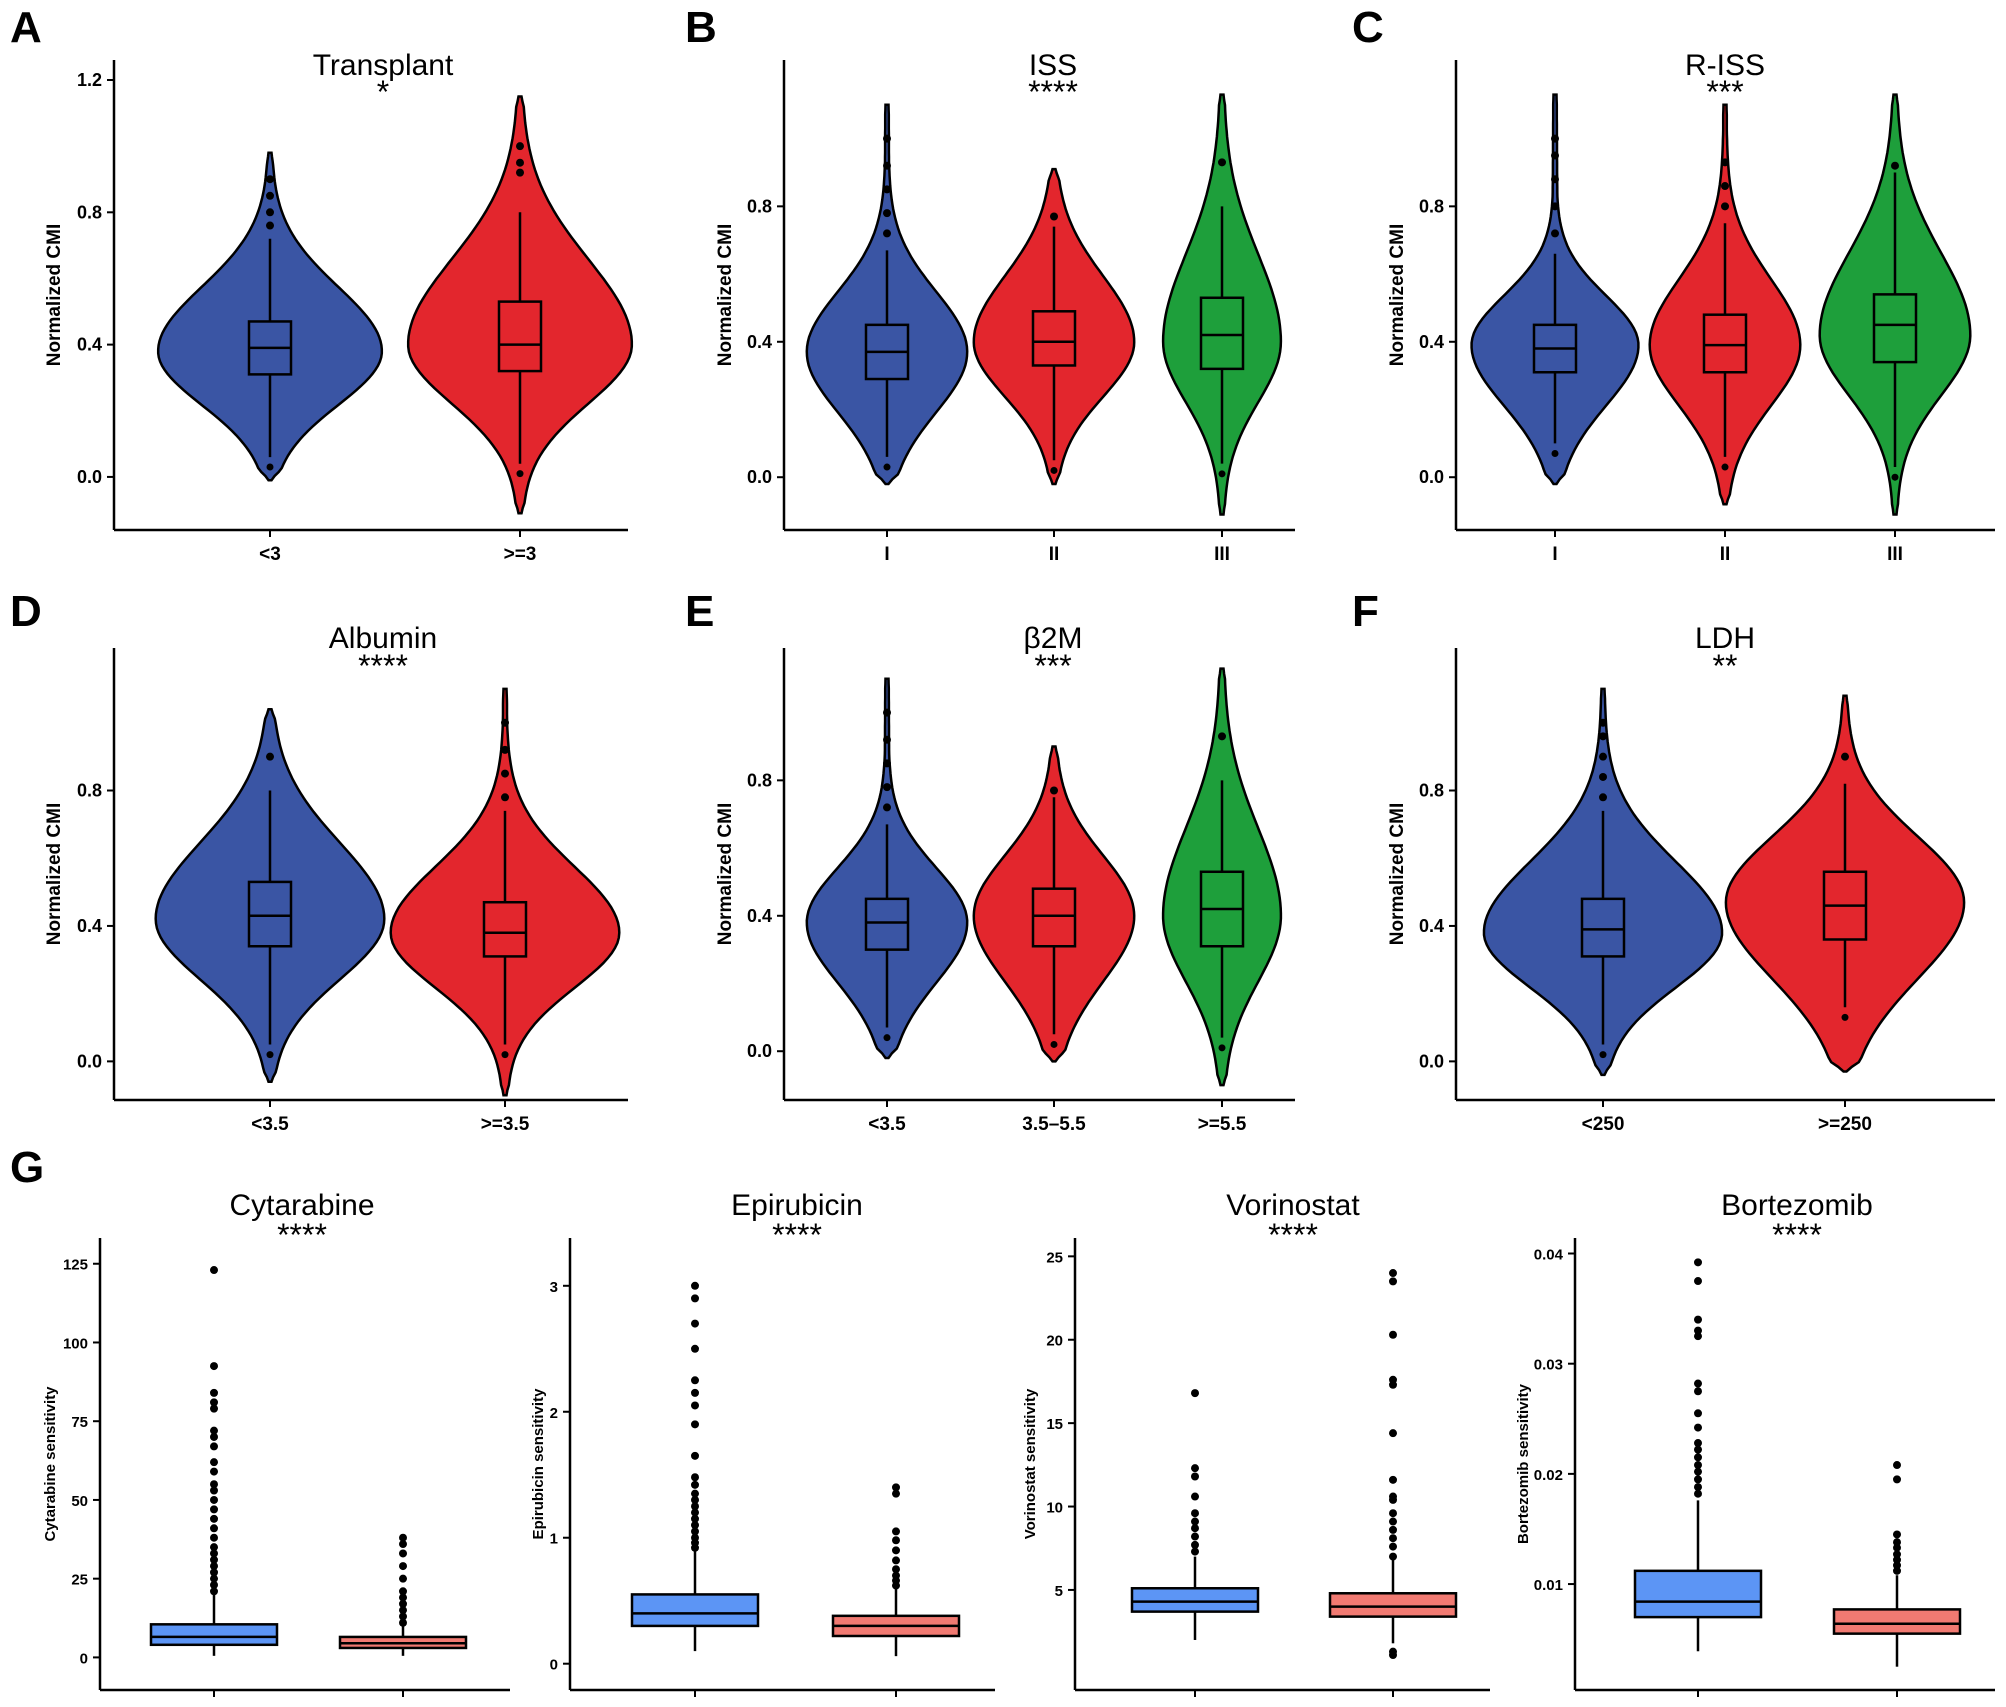 This screenshot has height=1707, width=2006. Describe the element at coordinates (1059, 1591) in the screenshot. I see `y-tick-label: 5` at that location.